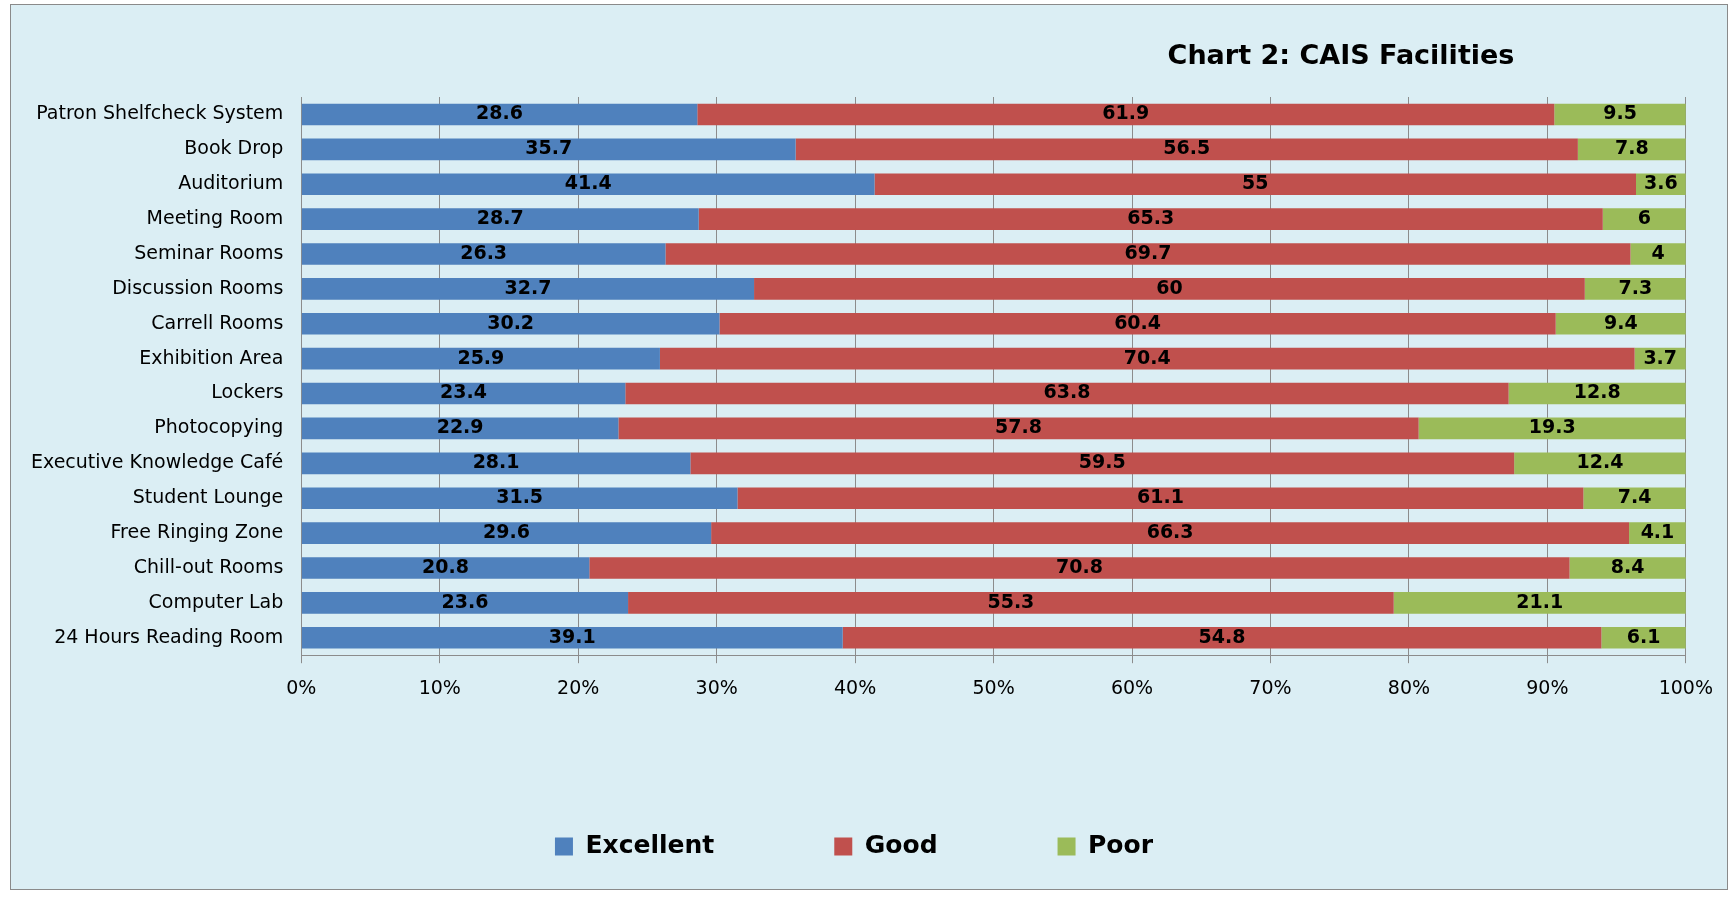 Image resolution: width=1731 pixels, height=899 pixels. I want to click on data-label: 23.4, so click(463, 391).